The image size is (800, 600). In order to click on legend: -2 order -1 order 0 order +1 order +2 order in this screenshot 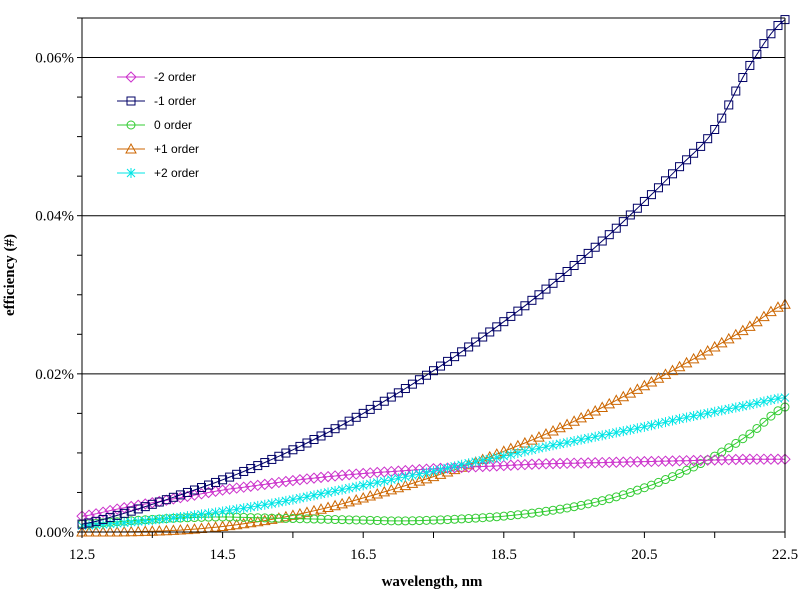, I will do `click(158, 125)`.